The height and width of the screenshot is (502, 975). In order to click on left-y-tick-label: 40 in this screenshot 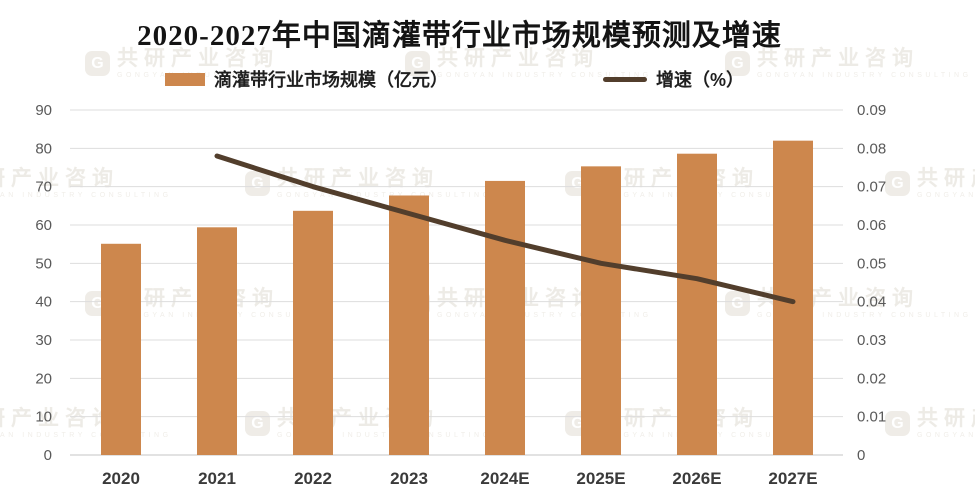, I will do `click(43, 302)`.